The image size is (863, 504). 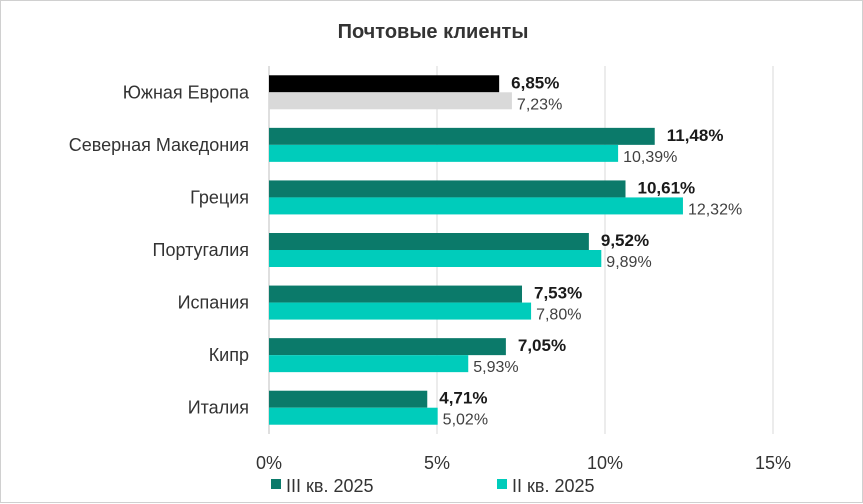 I want to click on data-label: 7,23%, so click(x=539, y=104).